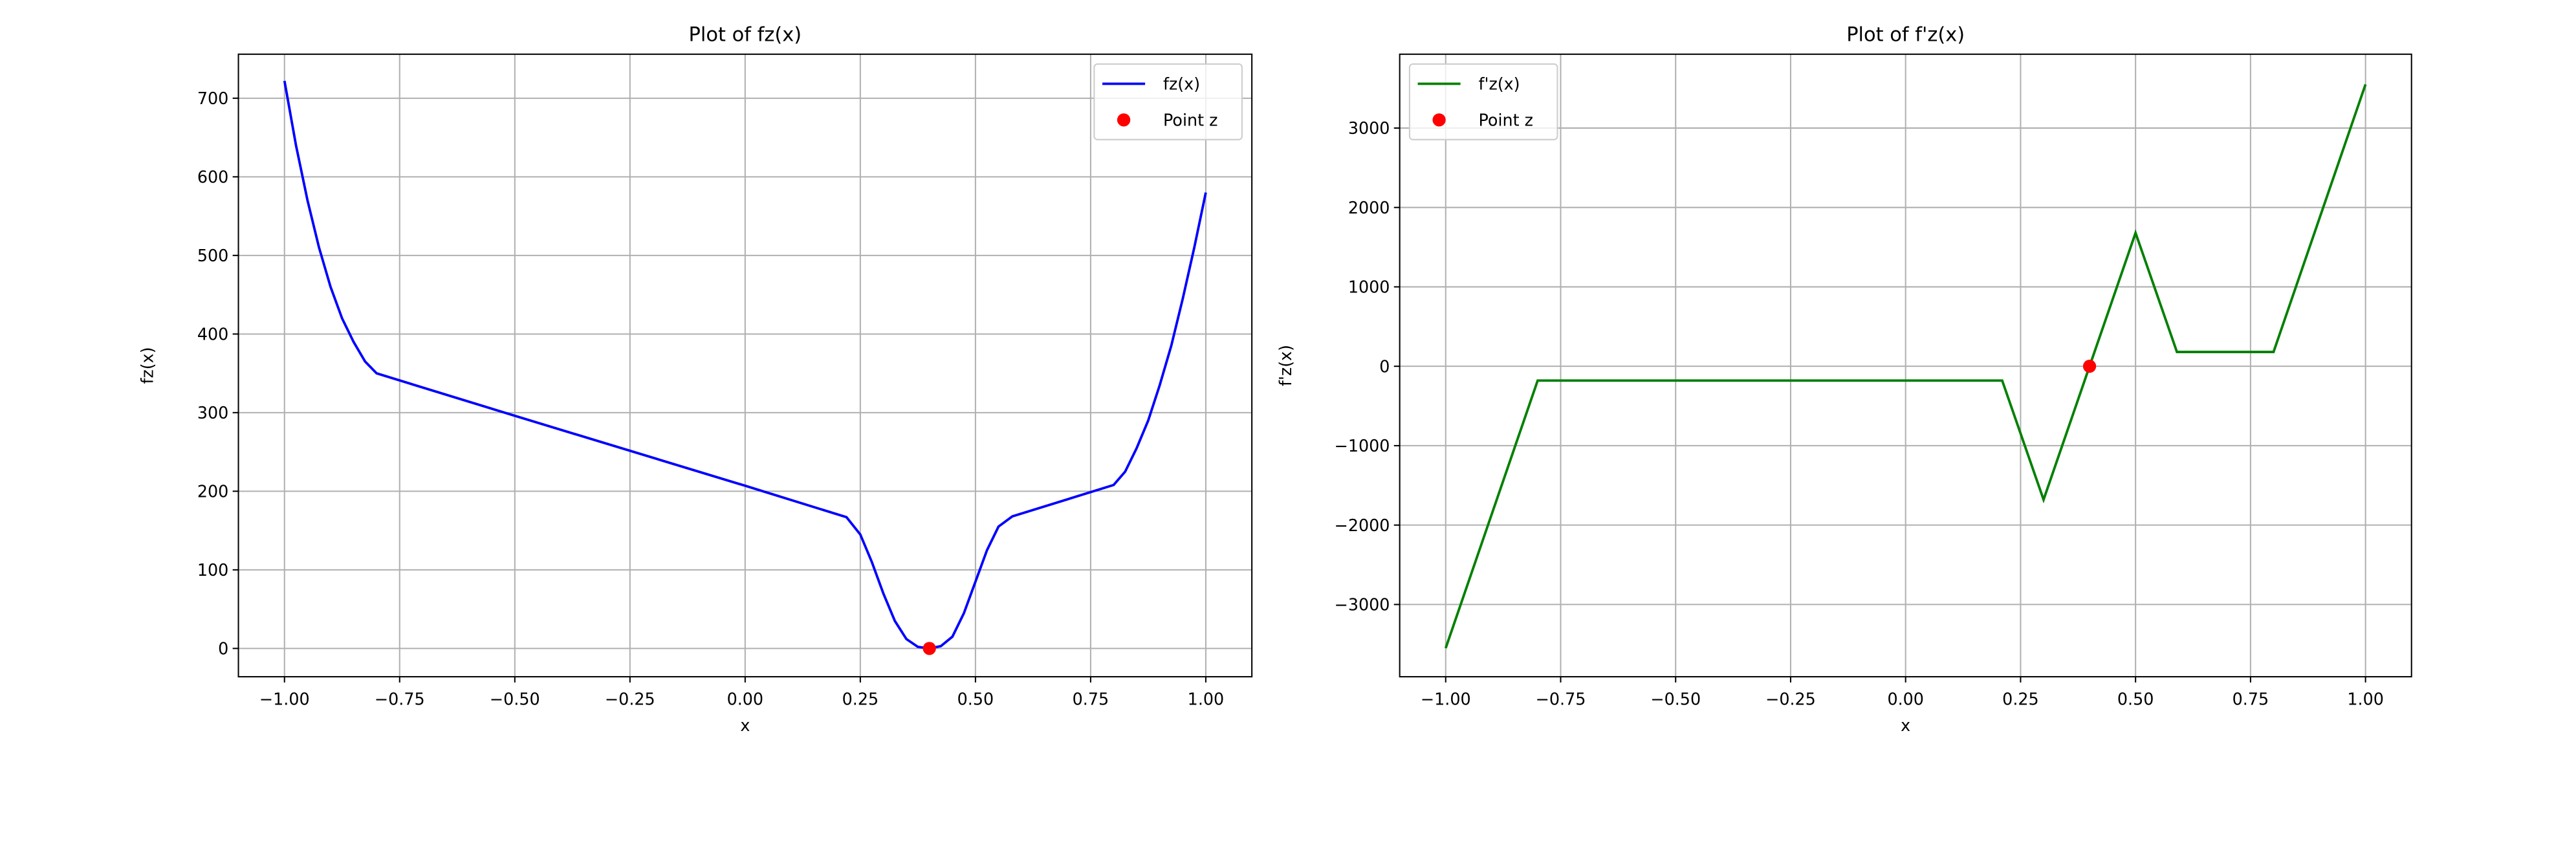 The width and height of the screenshot is (2576, 841). Describe the element at coordinates (1499, 84) in the screenshot. I see `legend-label: f'z(x)` at that location.